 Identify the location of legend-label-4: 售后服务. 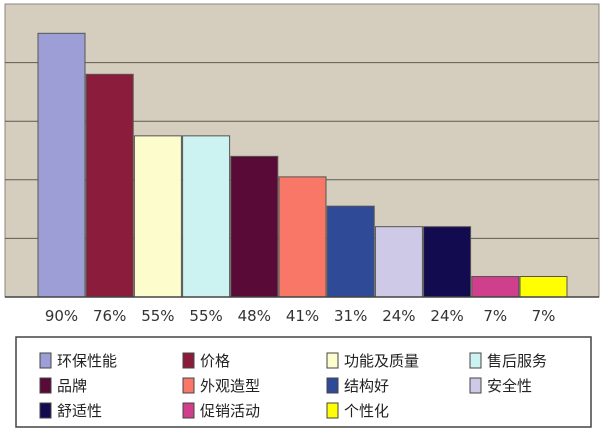
(517, 361).